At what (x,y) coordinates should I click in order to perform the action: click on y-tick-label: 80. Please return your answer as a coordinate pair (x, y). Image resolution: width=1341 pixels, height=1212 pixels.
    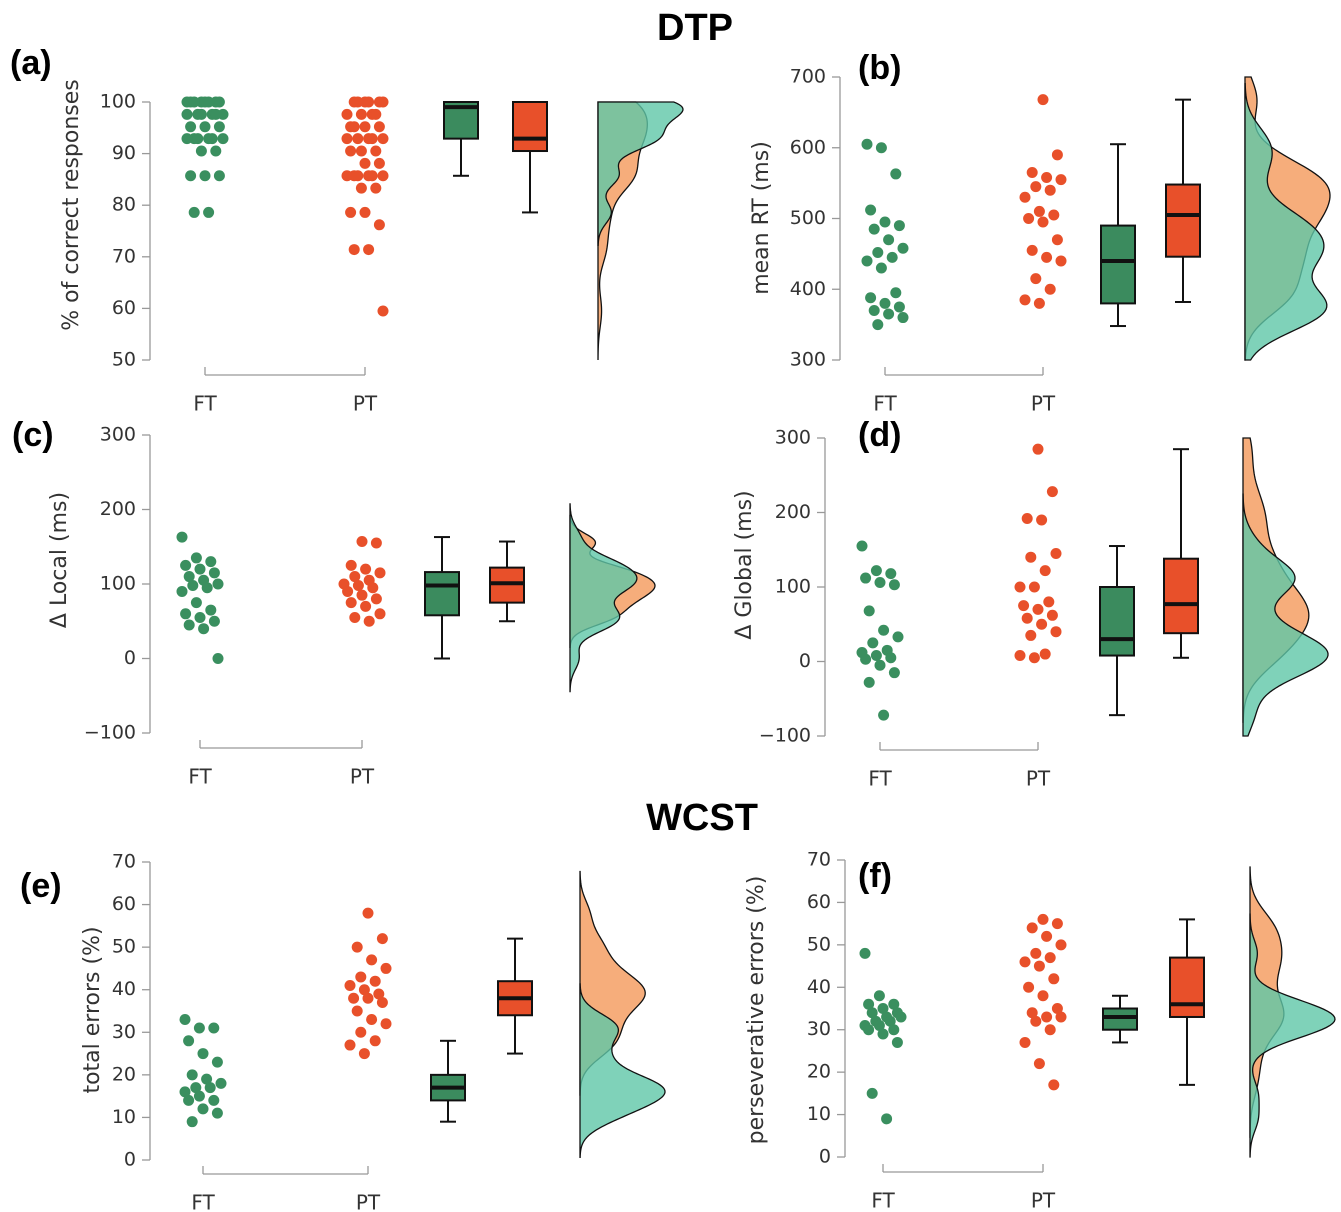
    Looking at the image, I should click on (124, 205).